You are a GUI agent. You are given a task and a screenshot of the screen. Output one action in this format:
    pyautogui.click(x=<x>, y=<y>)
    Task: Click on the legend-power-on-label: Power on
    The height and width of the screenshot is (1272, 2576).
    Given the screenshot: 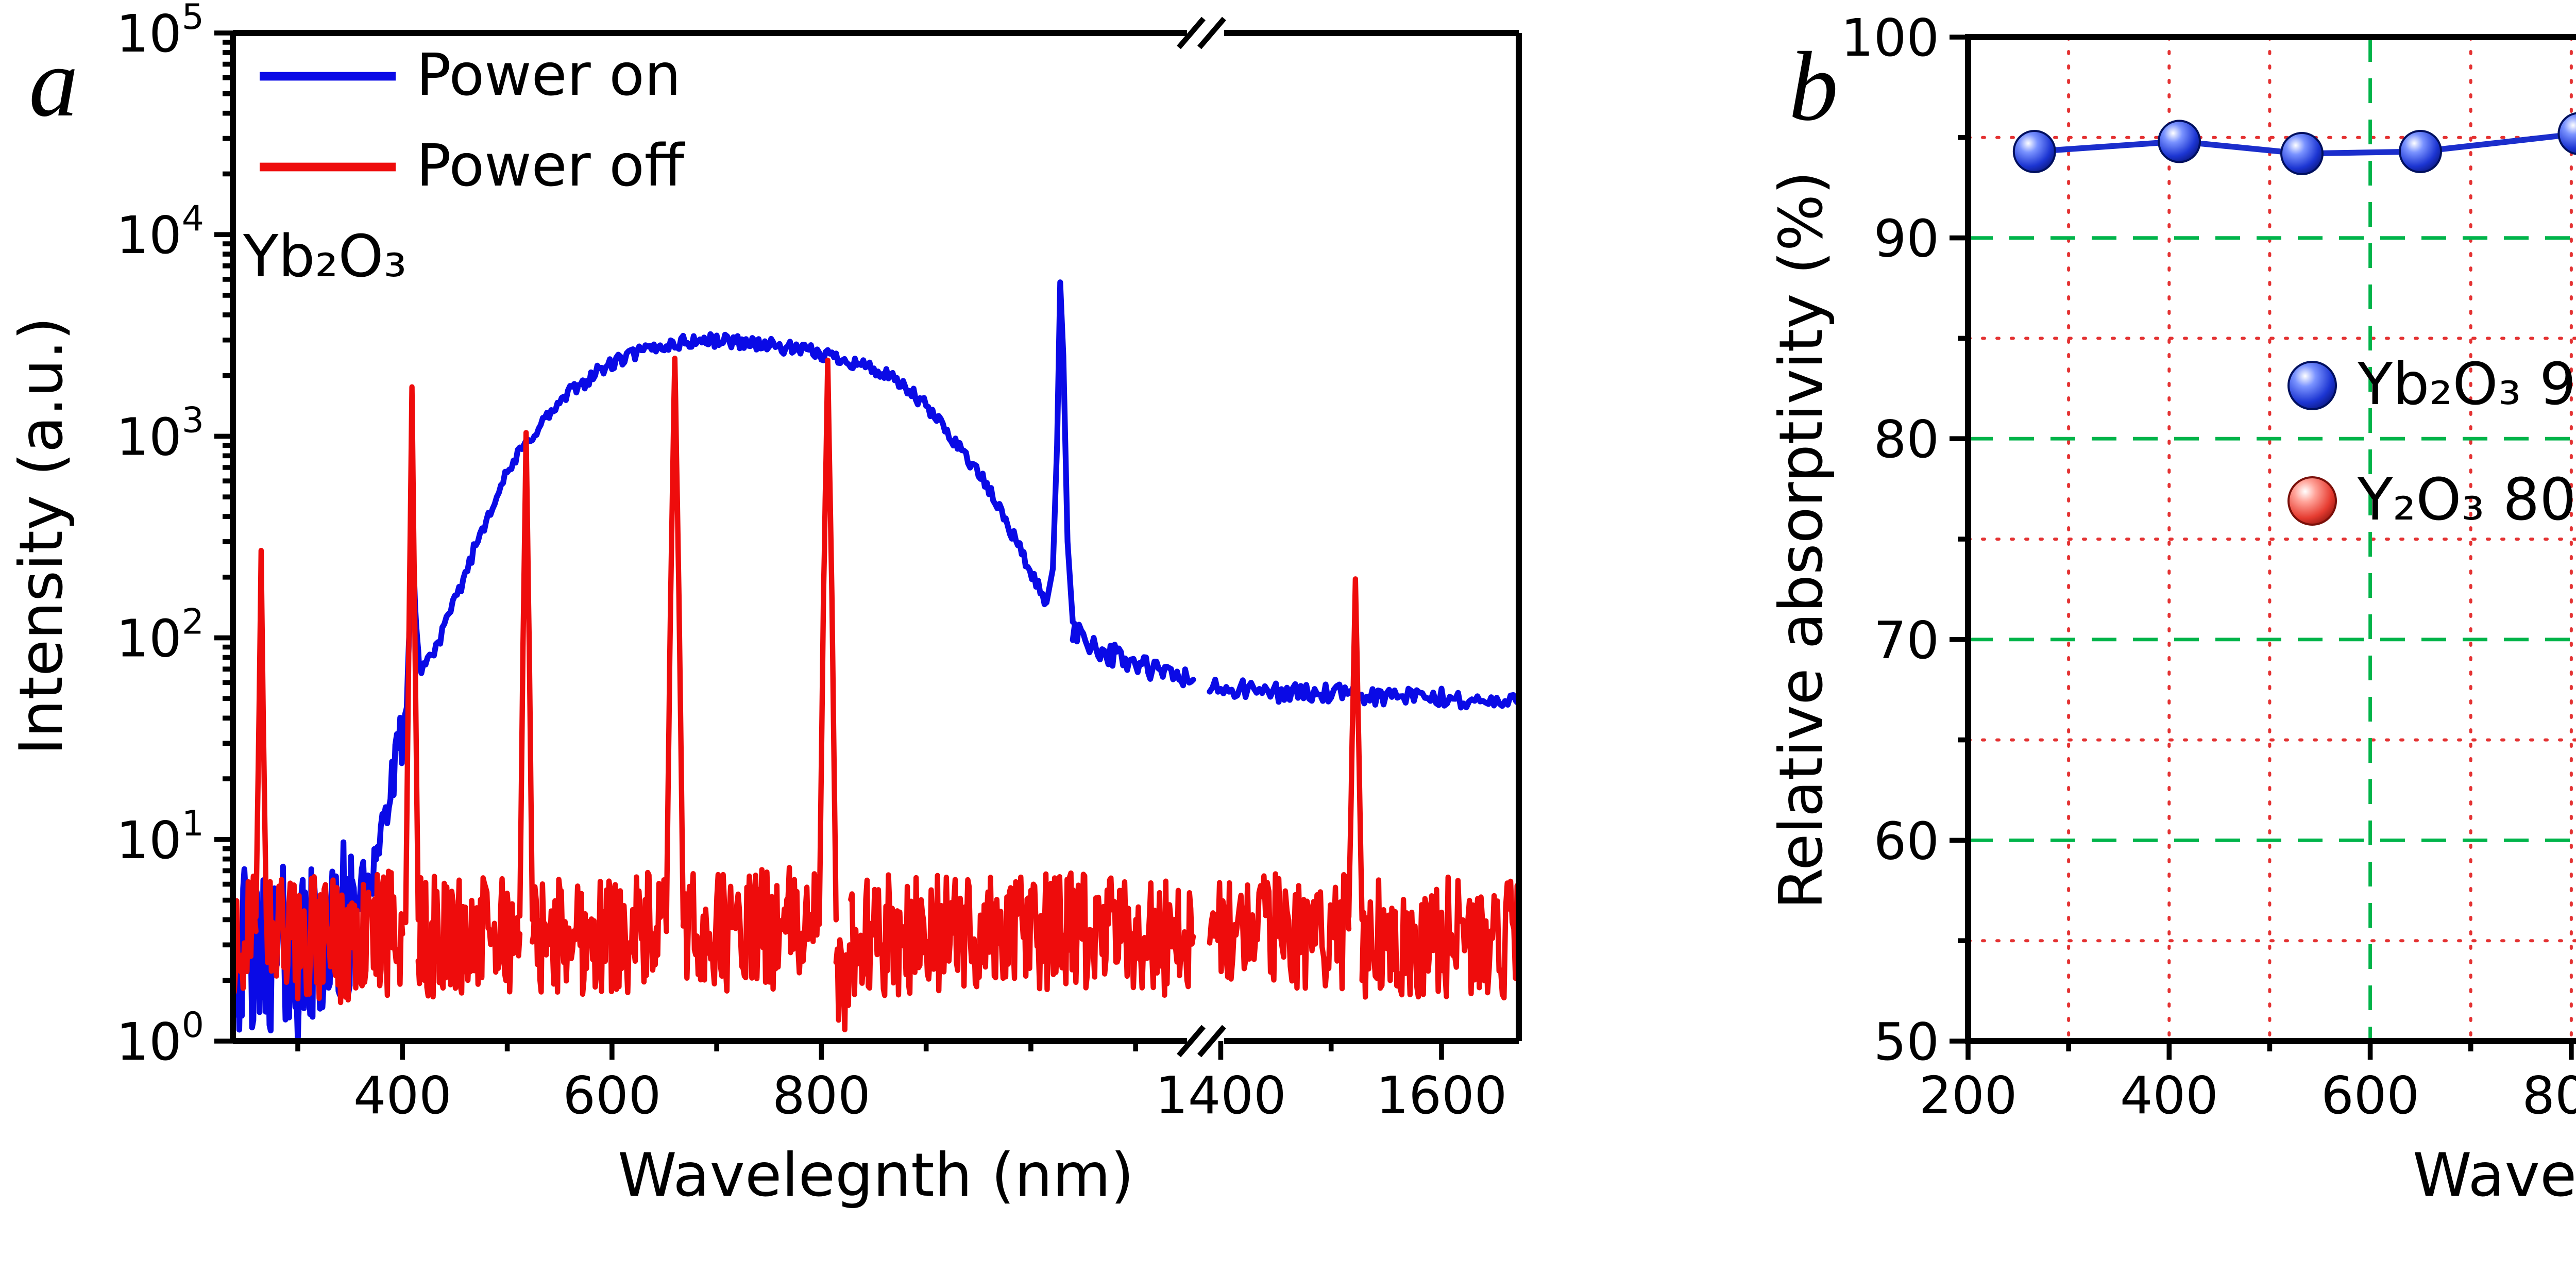 What is the action you would take?
    pyautogui.click(x=548, y=75)
    